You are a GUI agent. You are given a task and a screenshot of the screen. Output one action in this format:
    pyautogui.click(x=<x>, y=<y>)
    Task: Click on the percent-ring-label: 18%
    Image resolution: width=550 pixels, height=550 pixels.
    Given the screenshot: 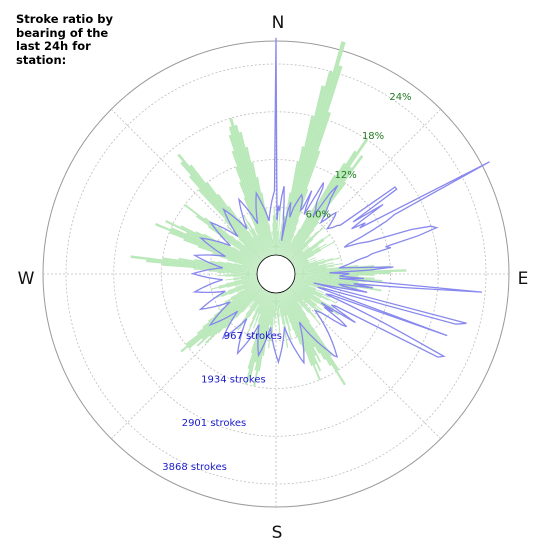 What is the action you would take?
    pyautogui.click(x=373, y=136)
    